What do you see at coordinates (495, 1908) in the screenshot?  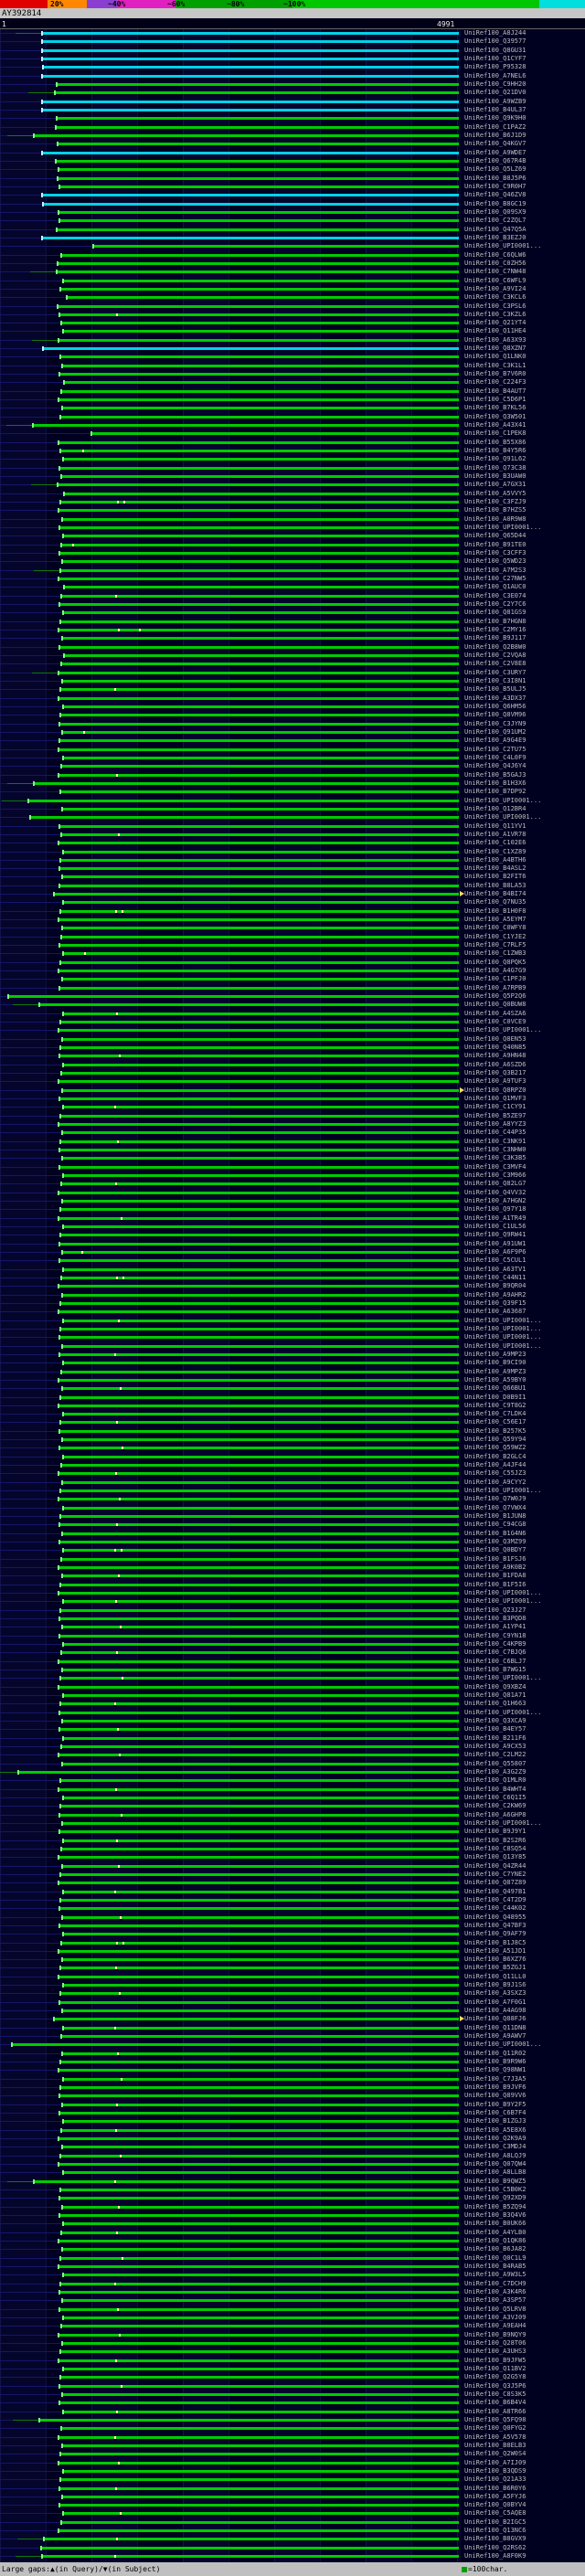 I see `hit-label: UniRef100_C44K02` at bounding box center [495, 1908].